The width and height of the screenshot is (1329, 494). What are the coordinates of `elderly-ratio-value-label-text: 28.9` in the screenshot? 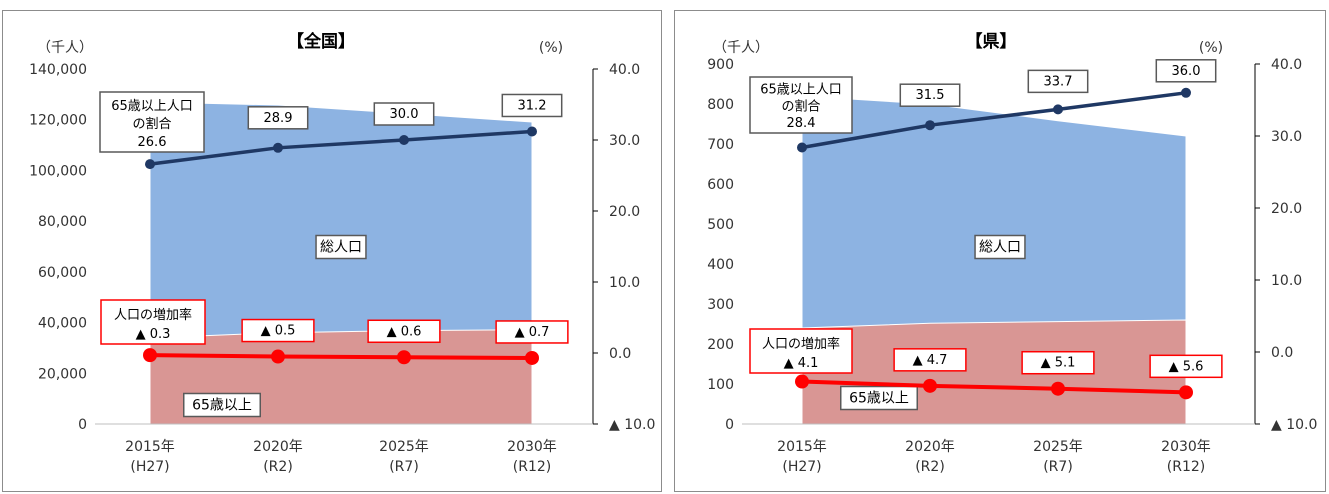 It's located at (278, 118).